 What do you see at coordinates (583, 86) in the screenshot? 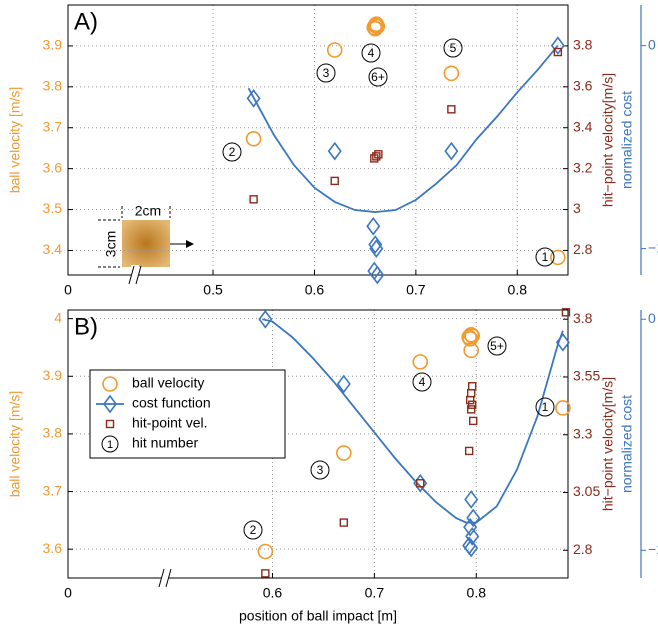
I see `y2-tick-label: 3.6` at bounding box center [583, 86].